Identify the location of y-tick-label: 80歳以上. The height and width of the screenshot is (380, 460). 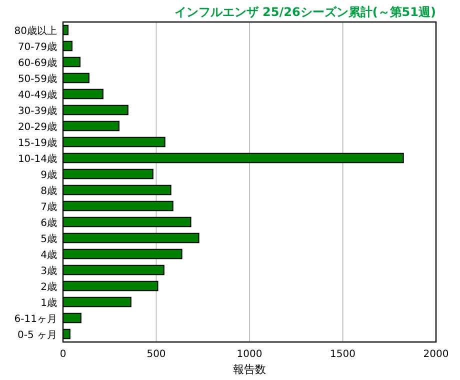
(35, 31).